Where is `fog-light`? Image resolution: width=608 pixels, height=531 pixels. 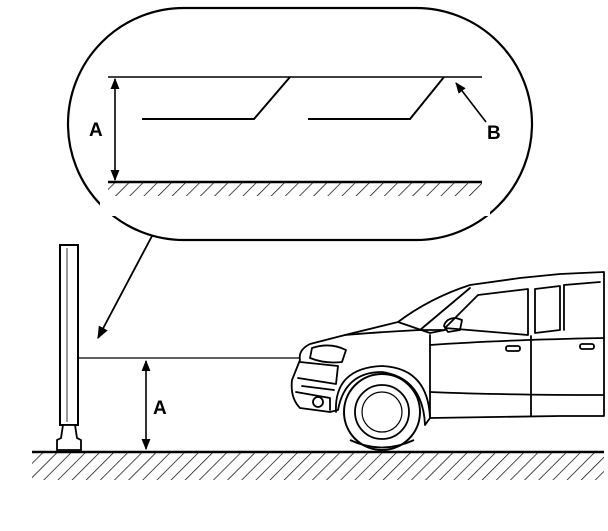
fog-light is located at coordinates (318, 402).